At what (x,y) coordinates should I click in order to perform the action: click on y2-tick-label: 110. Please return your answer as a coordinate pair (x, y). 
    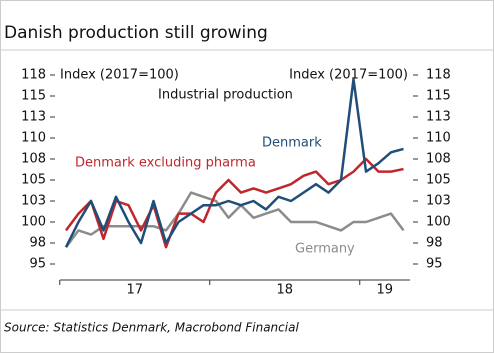
    Looking at the image, I should click on (438, 138).